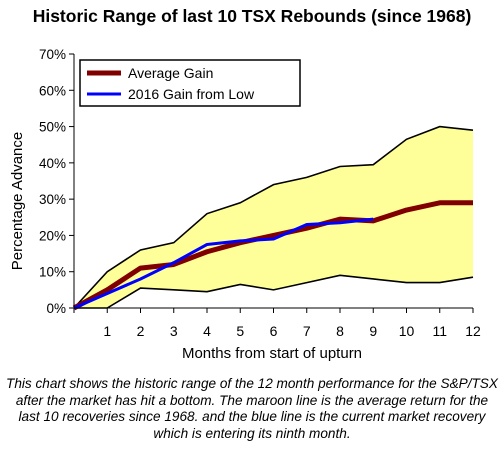 The height and width of the screenshot is (462, 504). I want to click on range-band-lower-line, so click(274, 291).